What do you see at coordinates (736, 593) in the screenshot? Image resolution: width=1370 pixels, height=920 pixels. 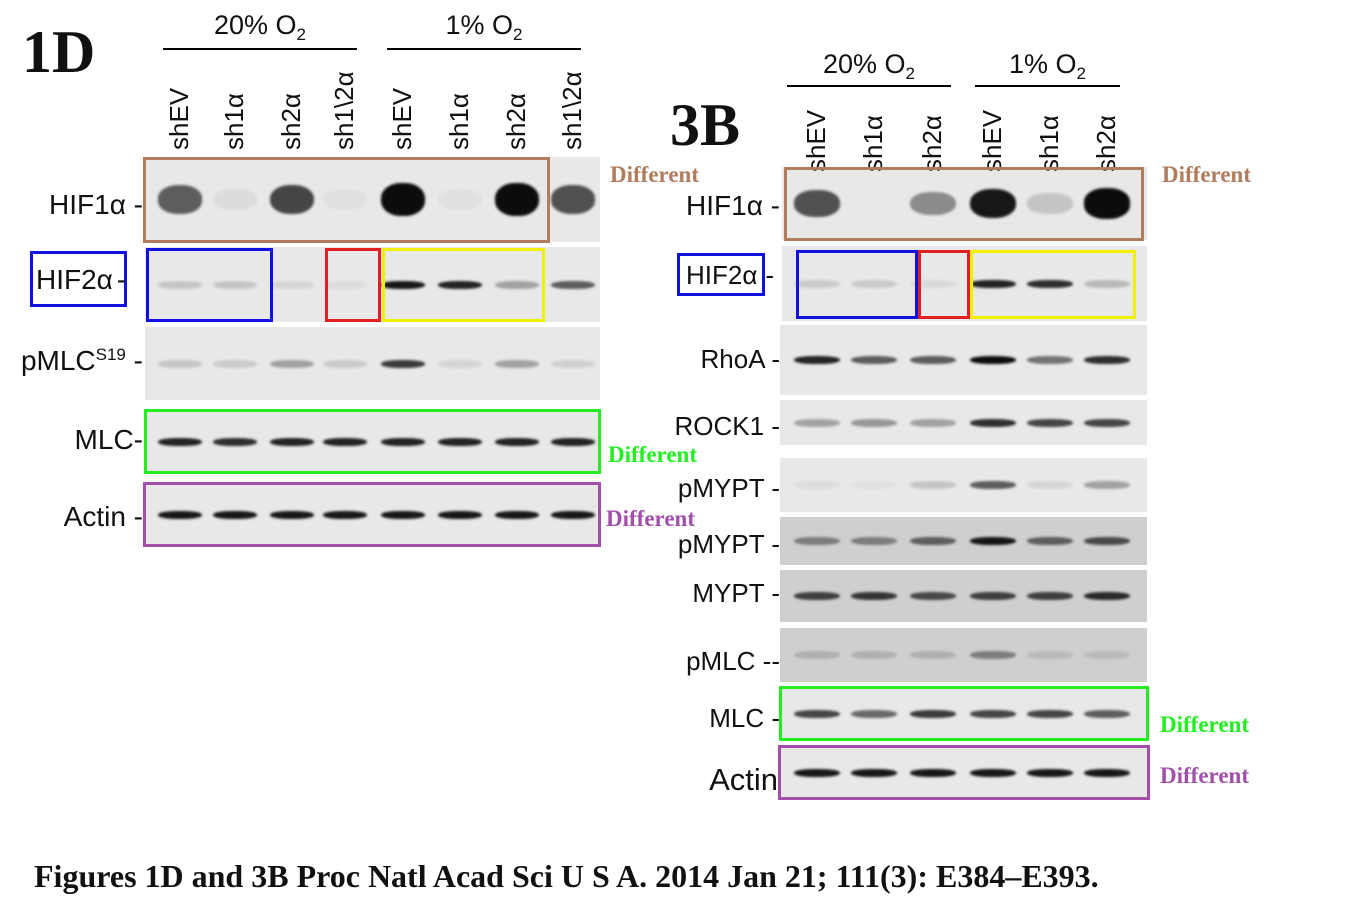 I see `row-label-mypt: MYPT -` at bounding box center [736, 593].